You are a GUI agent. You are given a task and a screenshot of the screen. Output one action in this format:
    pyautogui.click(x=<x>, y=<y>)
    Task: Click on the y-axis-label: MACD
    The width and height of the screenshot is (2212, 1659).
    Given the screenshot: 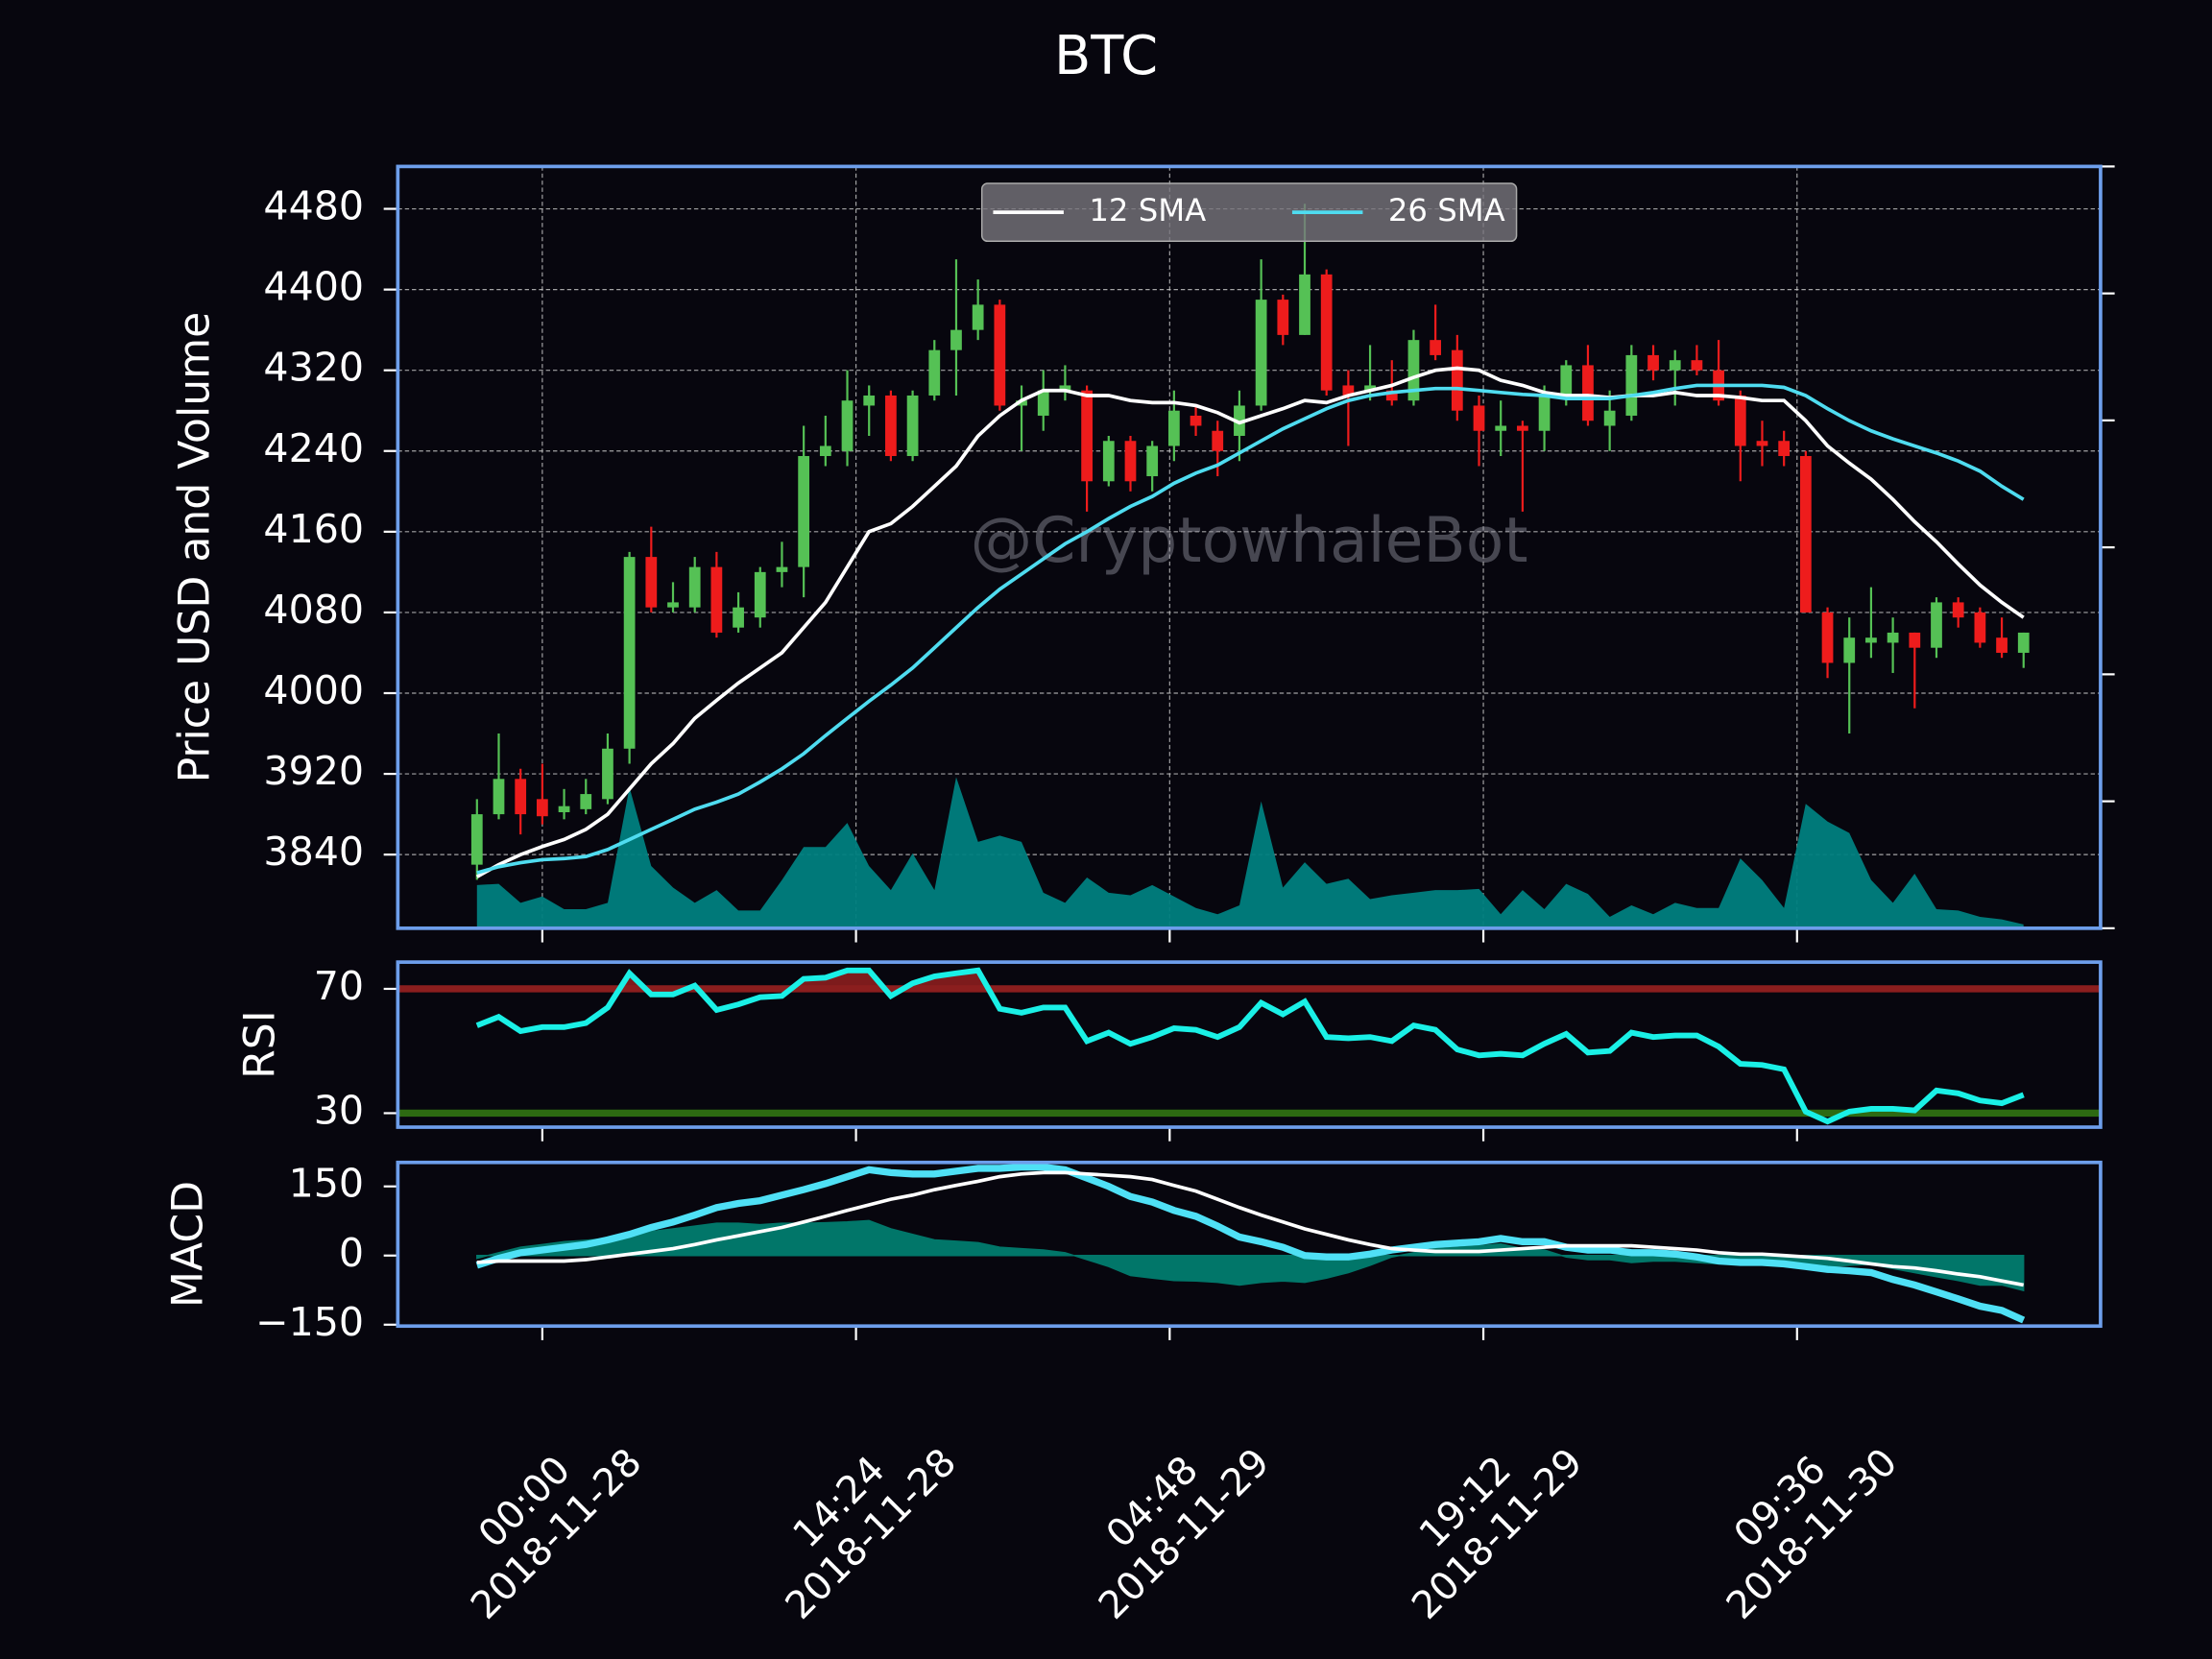 What is the action you would take?
    pyautogui.click(x=188, y=1244)
    